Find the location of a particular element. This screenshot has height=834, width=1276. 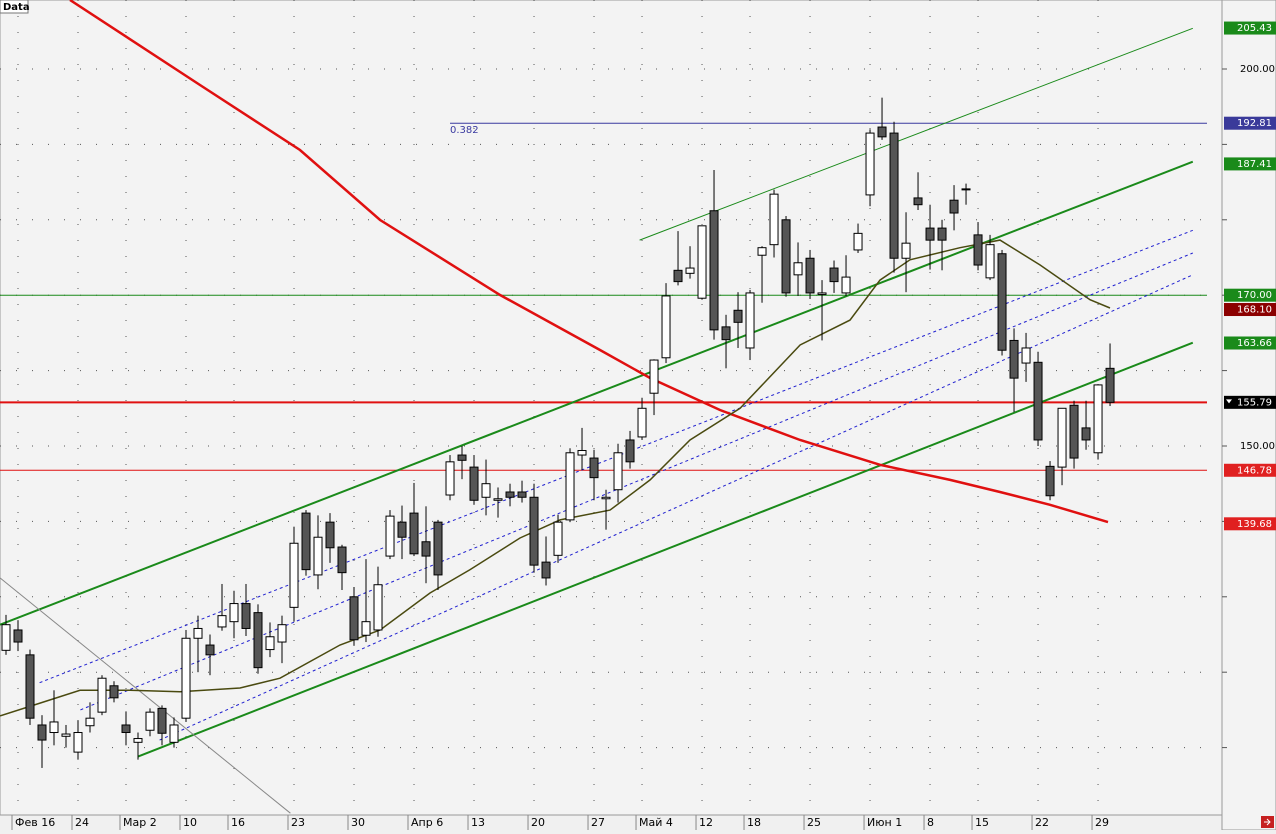

price-label: 139.68 is located at coordinates (1254, 524).